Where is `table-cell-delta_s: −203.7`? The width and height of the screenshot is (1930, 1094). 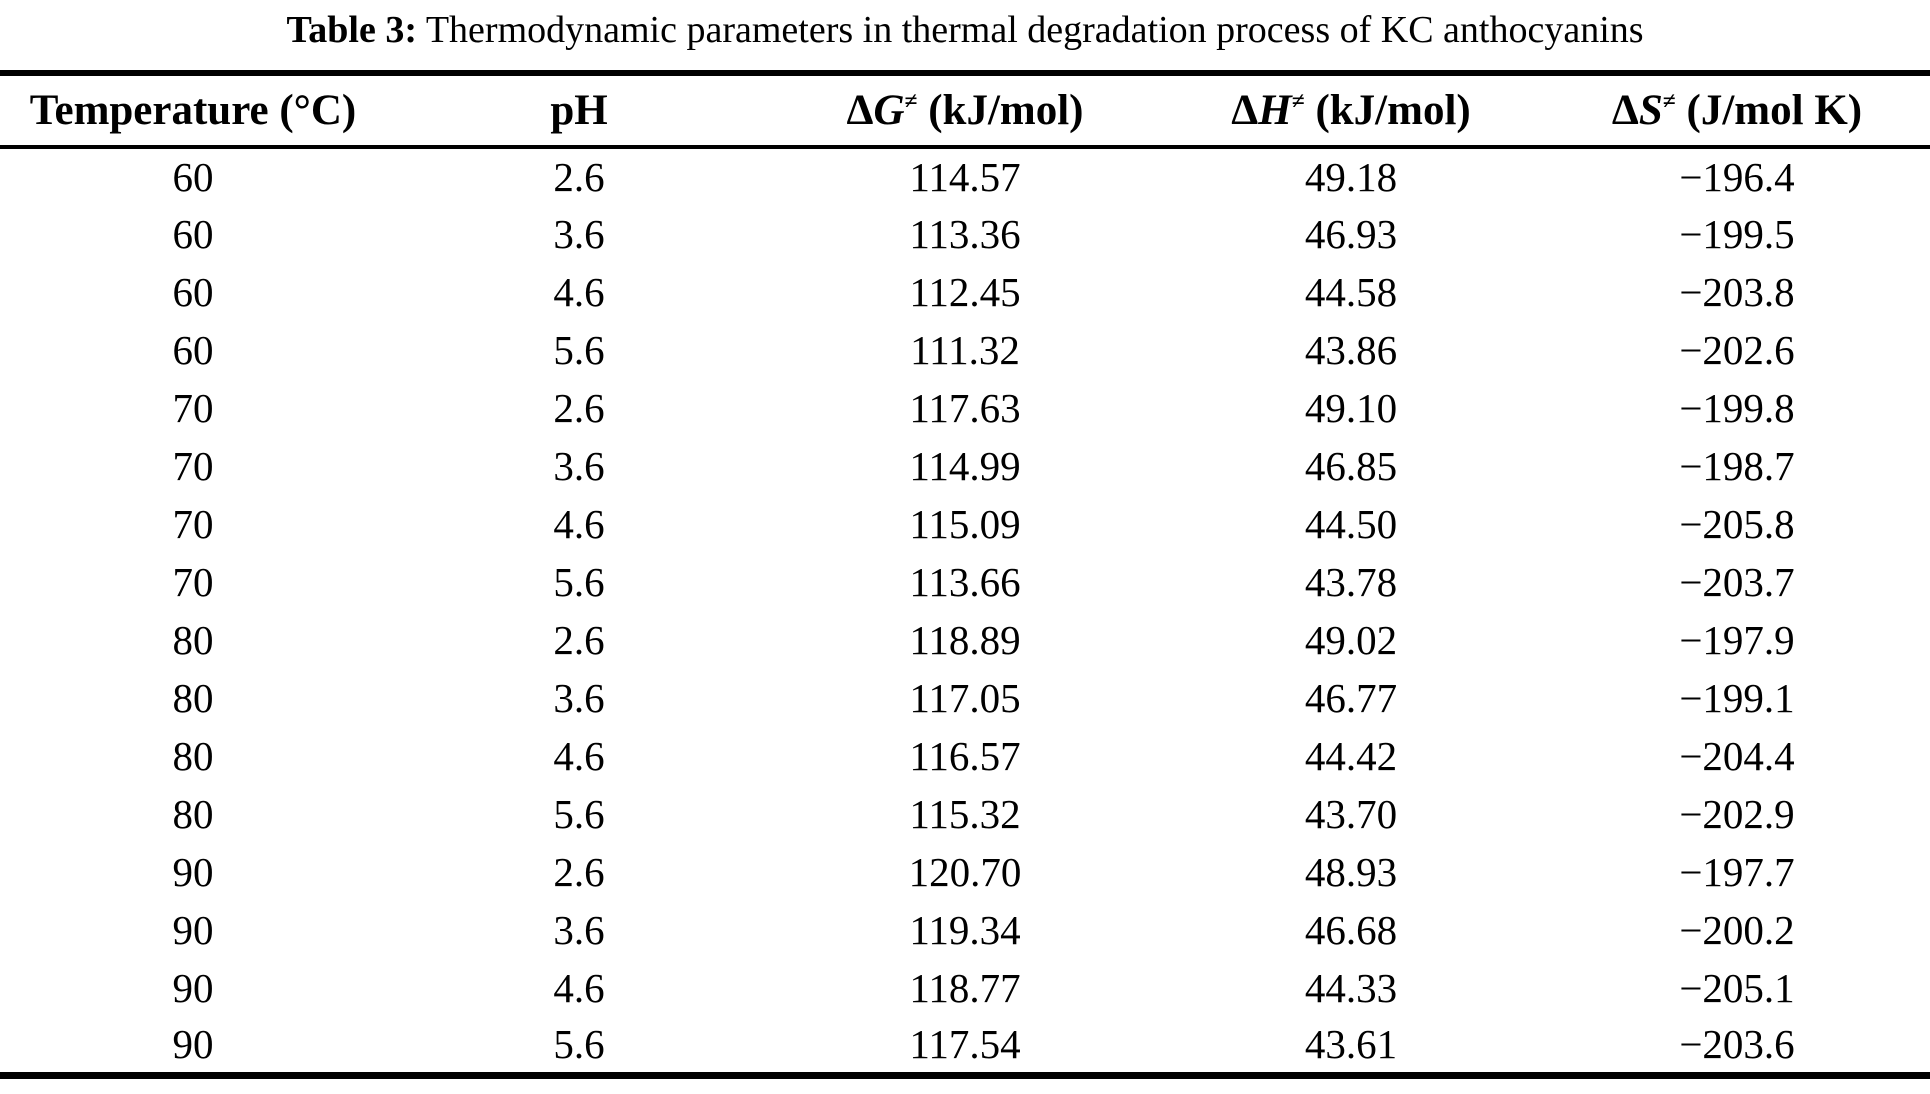 table-cell-delta_s: −203.7 is located at coordinates (1737, 582).